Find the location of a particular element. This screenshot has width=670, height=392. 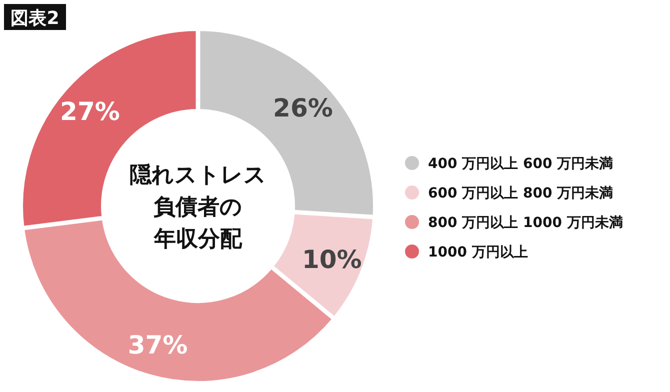

legend-label: 1000 万円以上 is located at coordinates (478, 252).